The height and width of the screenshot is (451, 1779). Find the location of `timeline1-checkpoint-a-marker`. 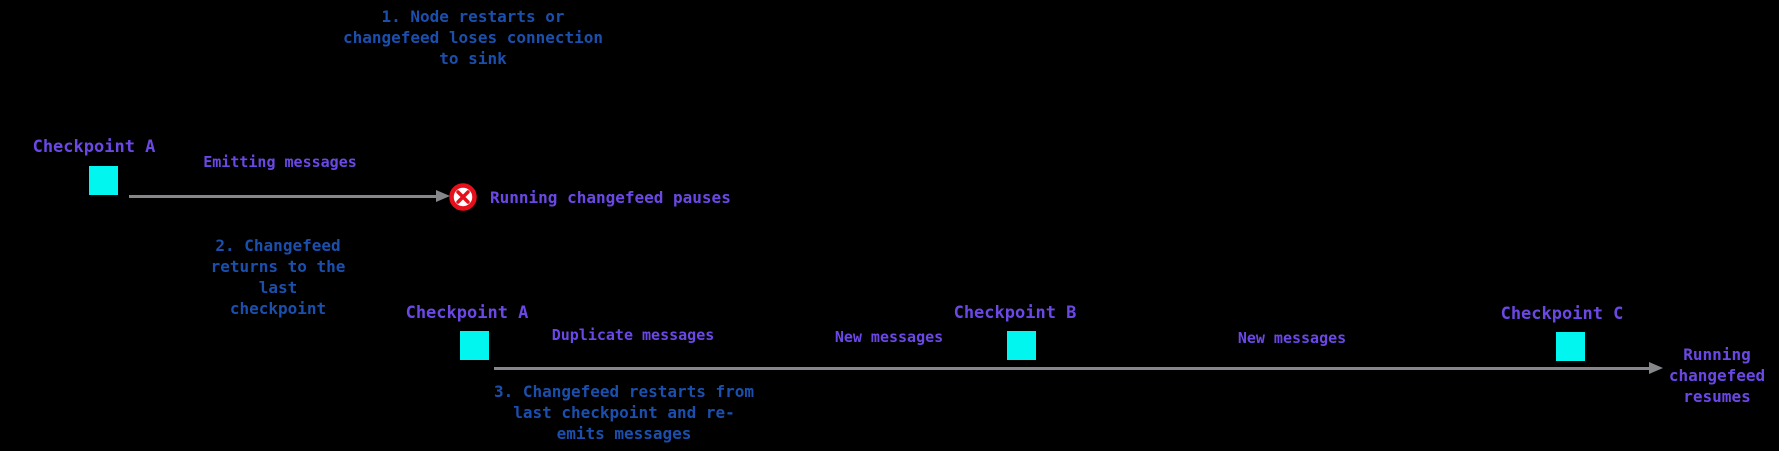

timeline1-checkpoint-a-marker is located at coordinates (103, 180).